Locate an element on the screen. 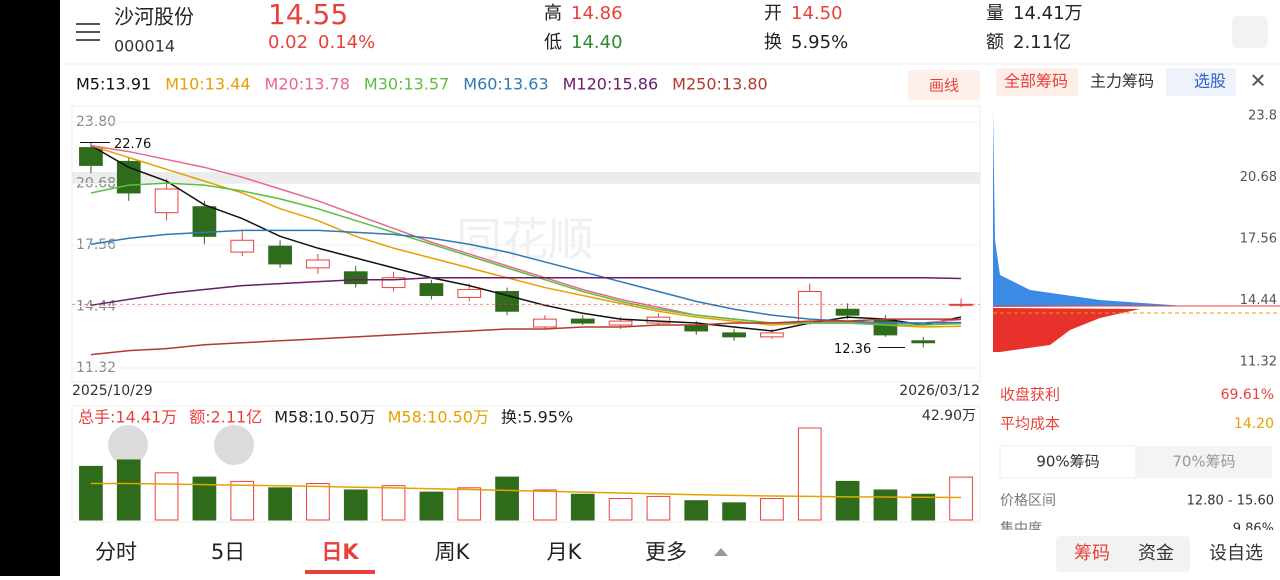 This screenshot has height=580, width=1280. toggle-active is located at coordinates (1068, 462).